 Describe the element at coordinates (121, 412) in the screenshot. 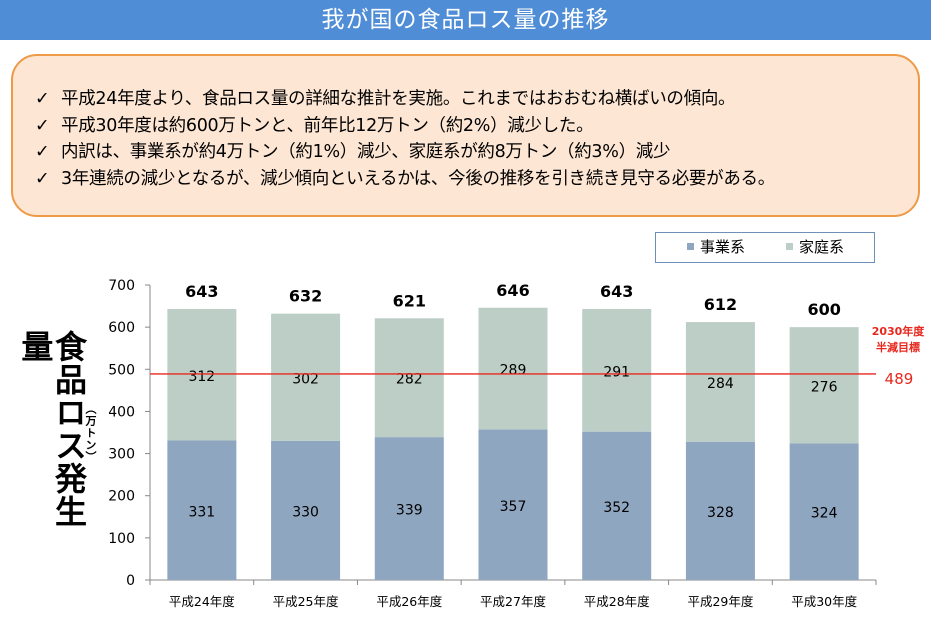

I see `y-tick-label: 400` at that location.